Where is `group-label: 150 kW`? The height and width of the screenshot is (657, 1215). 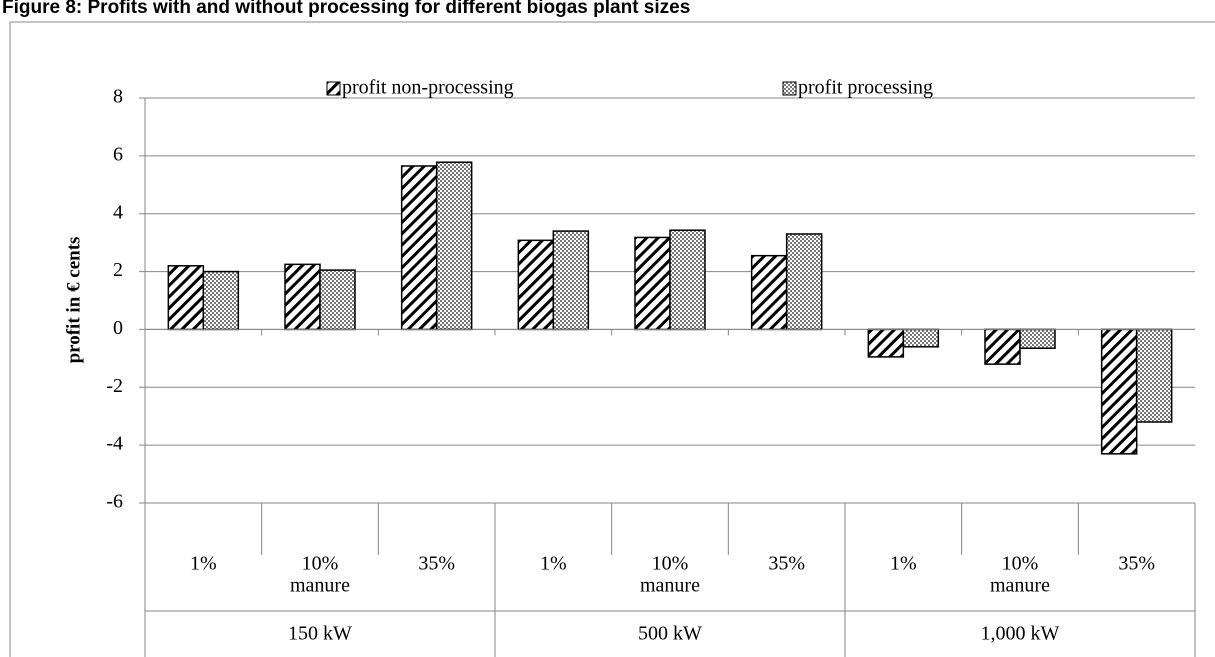
group-label: 150 kW is located at coordinates (320, 634).